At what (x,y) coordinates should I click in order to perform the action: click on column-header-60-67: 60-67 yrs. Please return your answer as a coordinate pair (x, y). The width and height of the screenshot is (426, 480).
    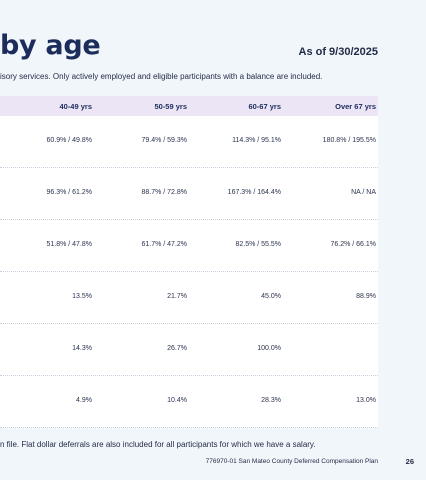
    Looking at the image, I should click on (264, 106).